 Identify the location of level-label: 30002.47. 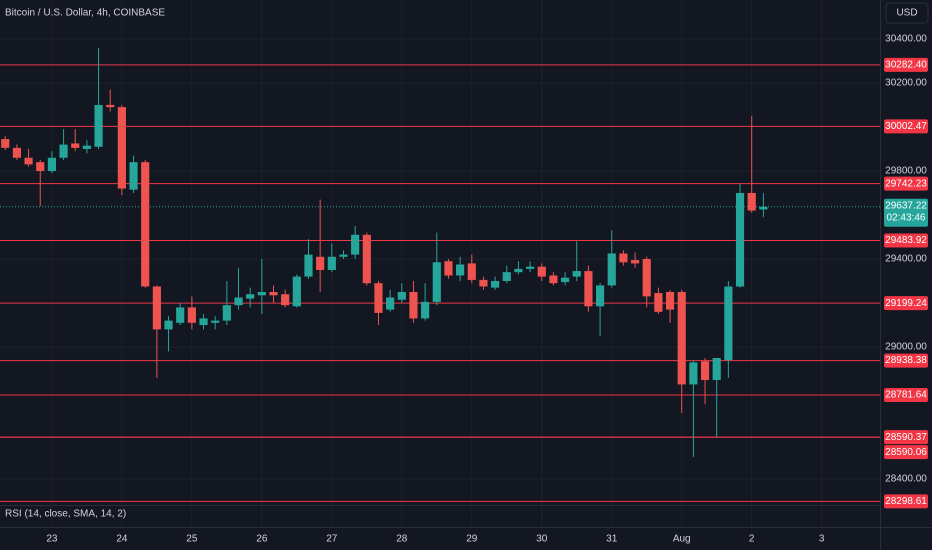
(906, 126).